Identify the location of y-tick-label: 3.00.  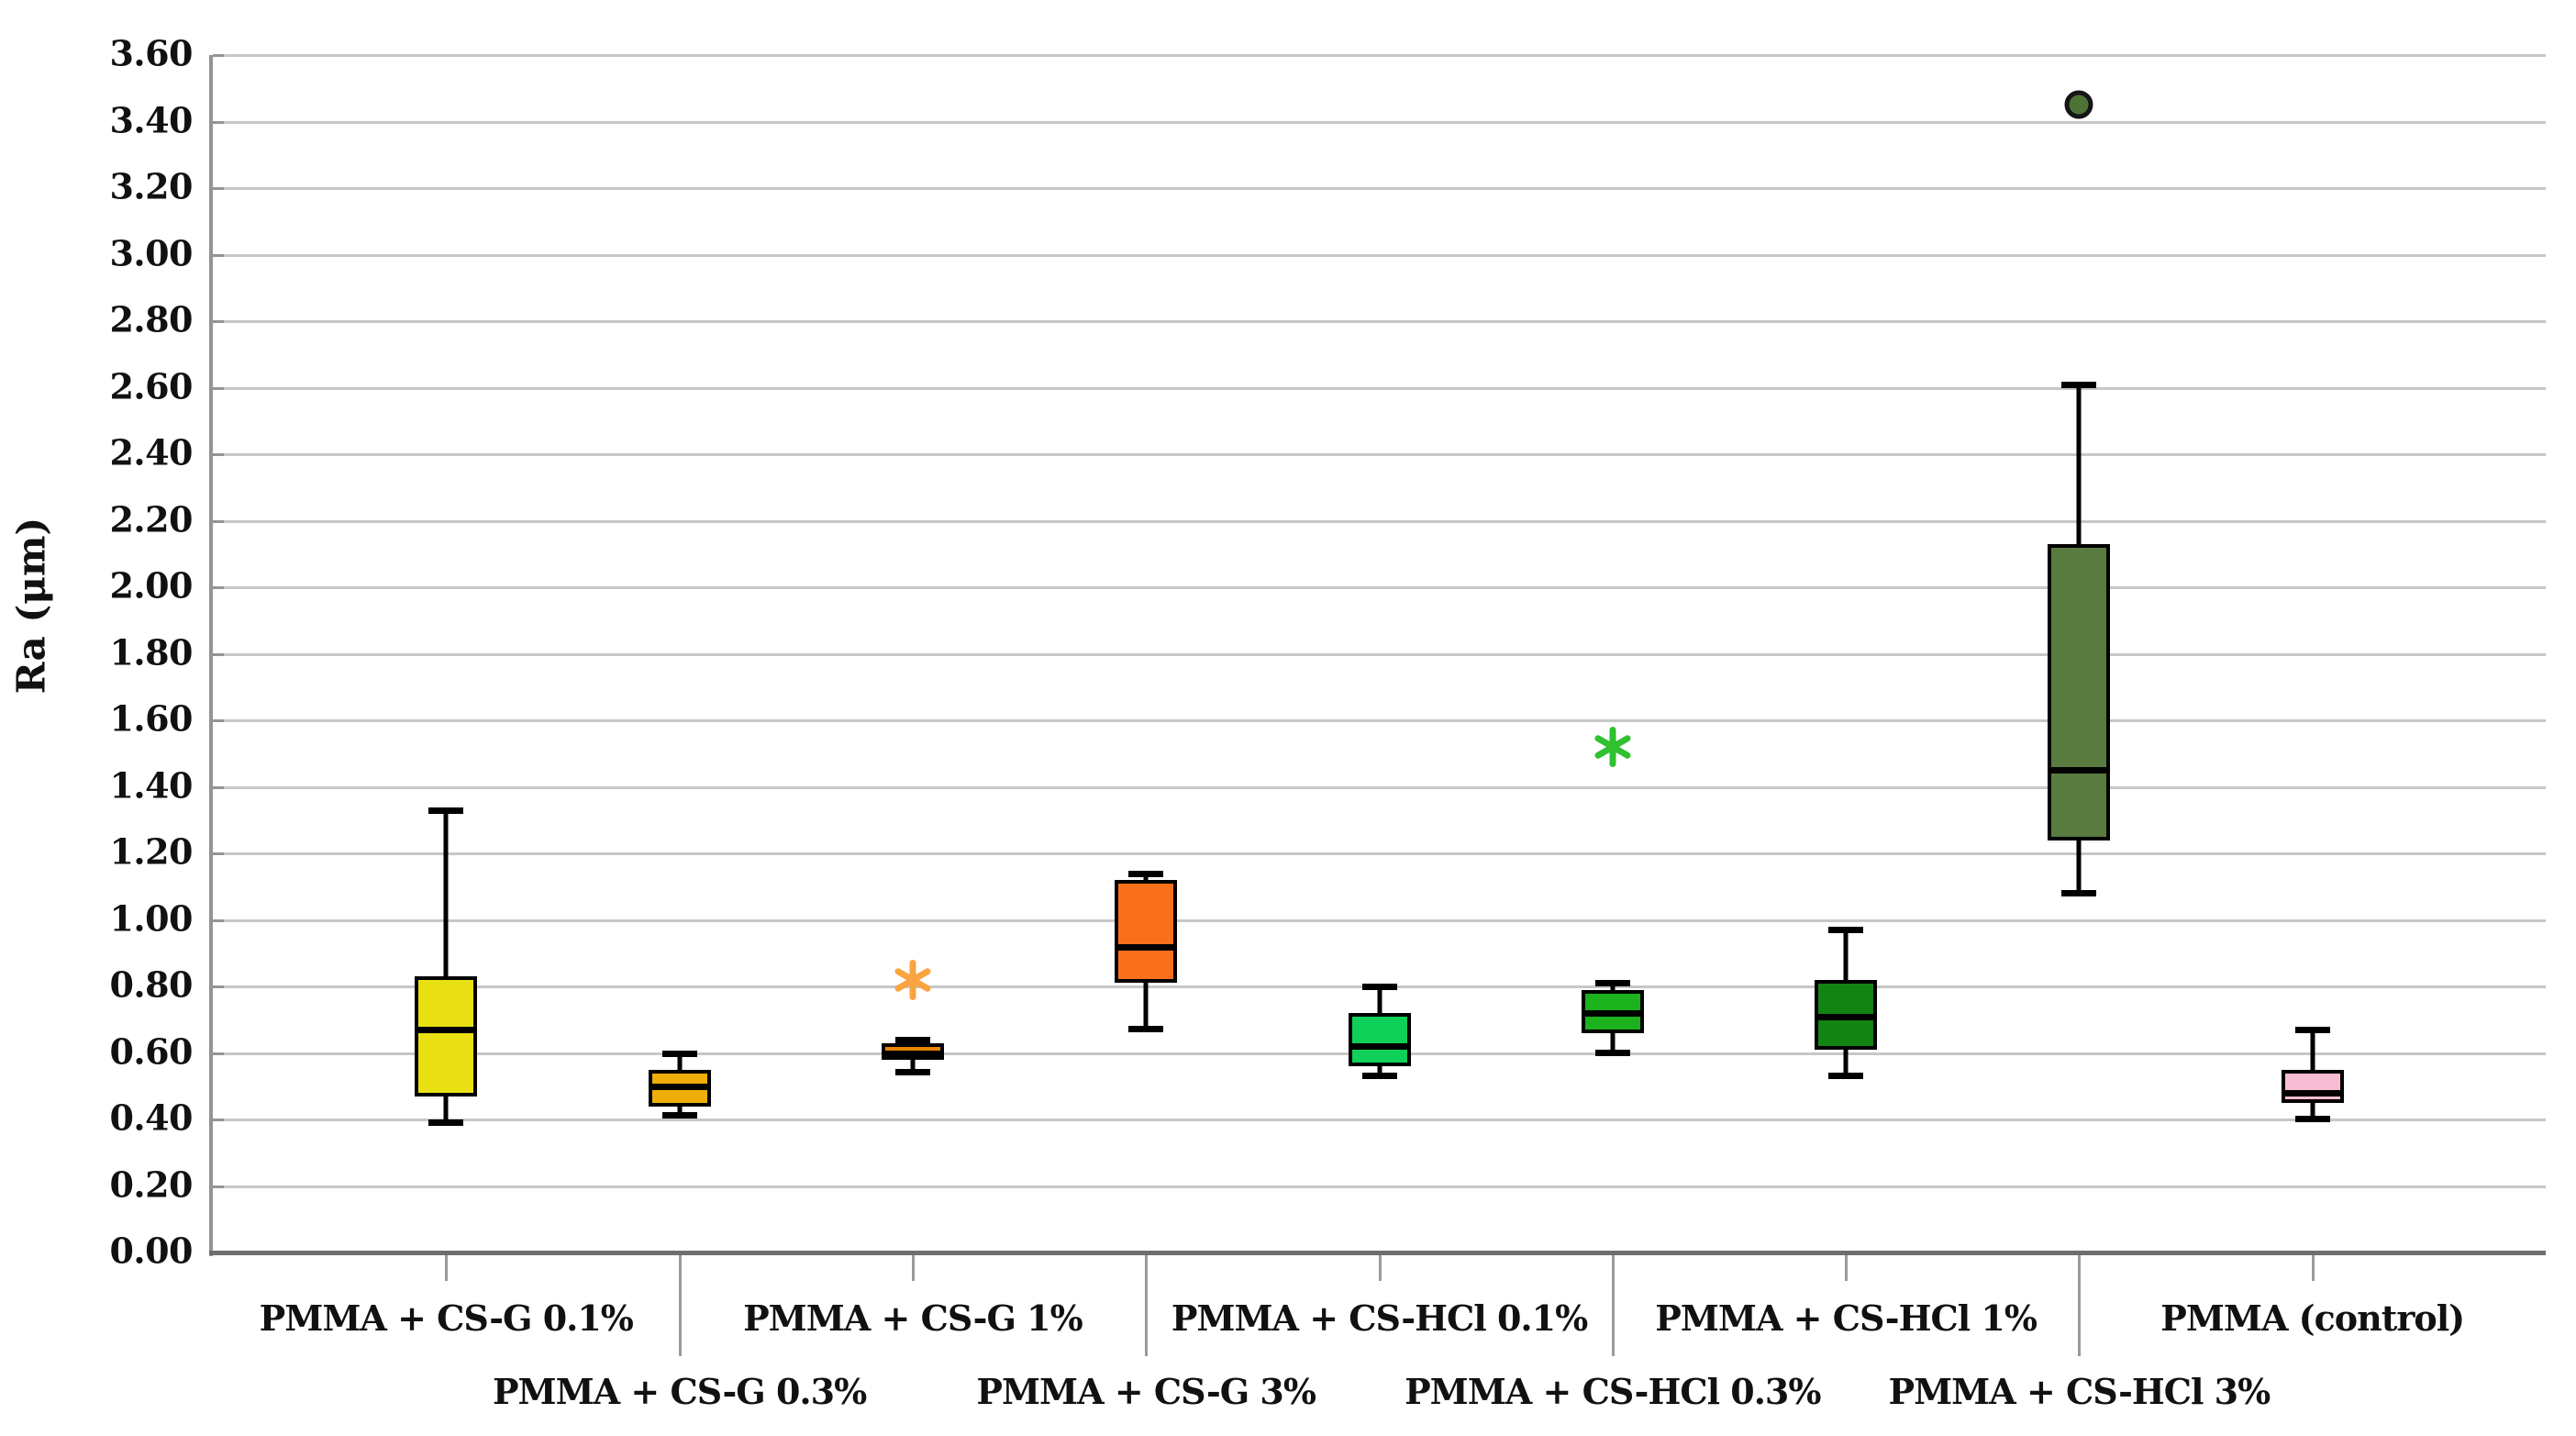
(151, 253).